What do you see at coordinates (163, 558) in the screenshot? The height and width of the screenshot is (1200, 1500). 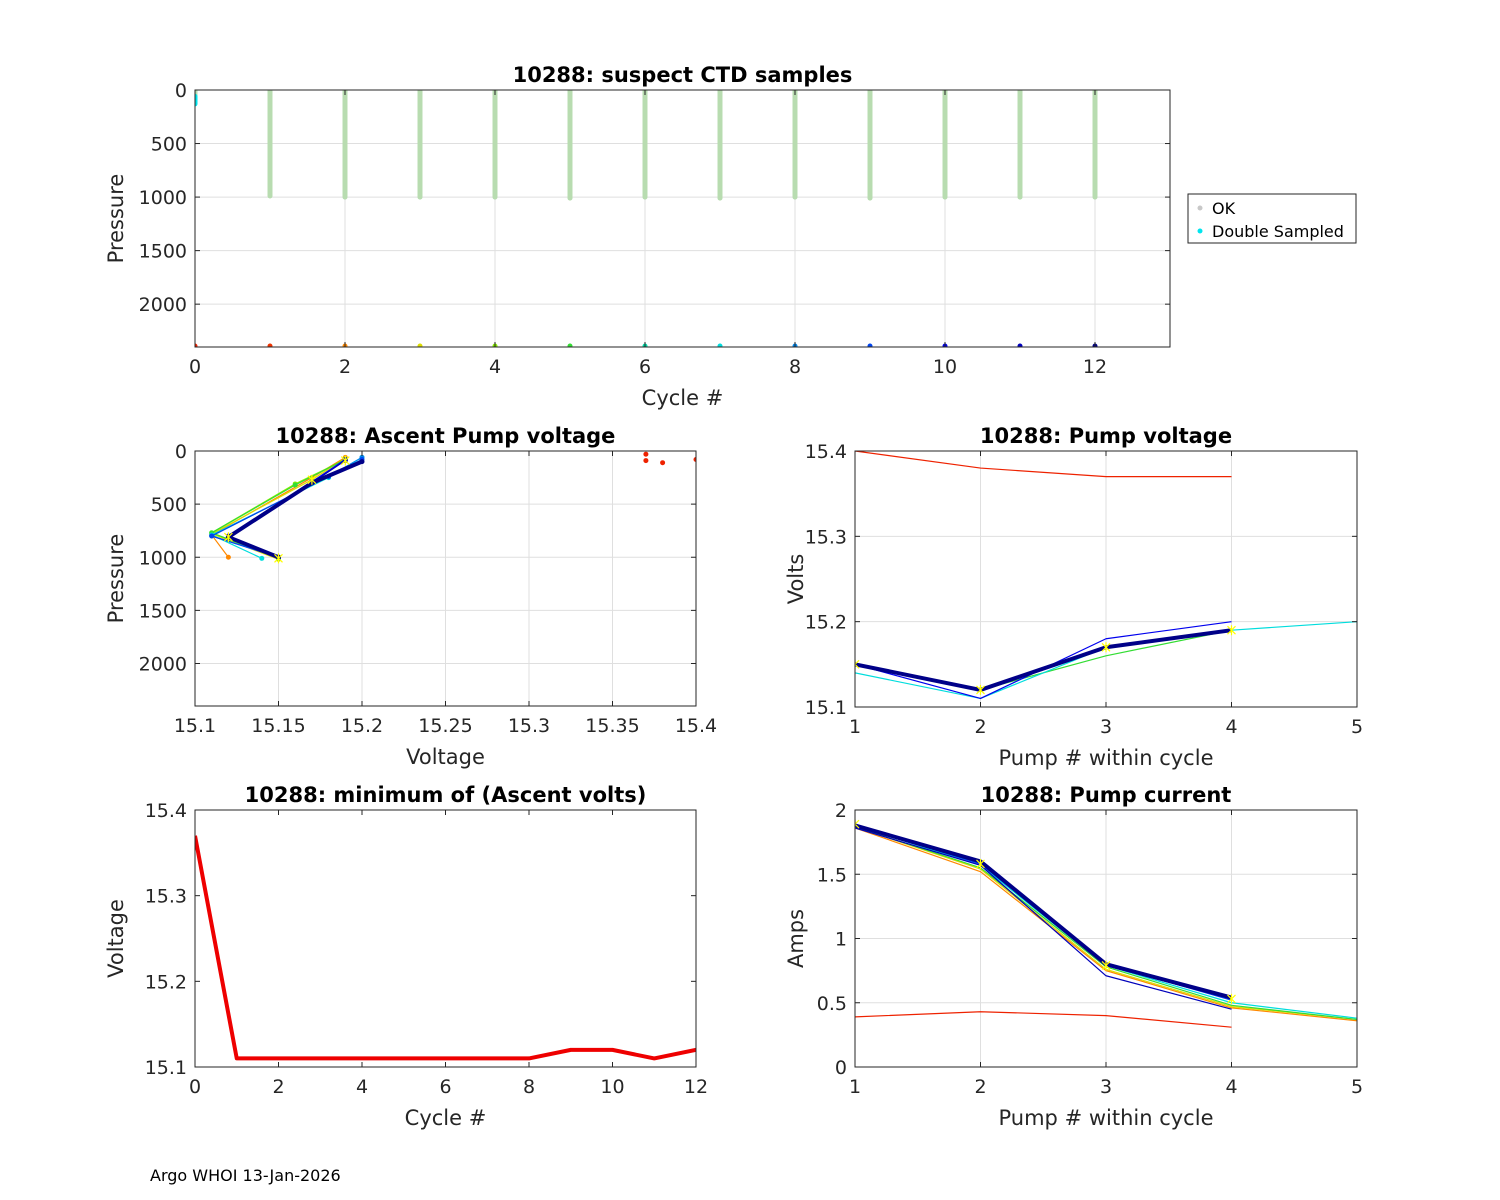 I see `y-tick-label: 1000` at bounding box center [163, 558].